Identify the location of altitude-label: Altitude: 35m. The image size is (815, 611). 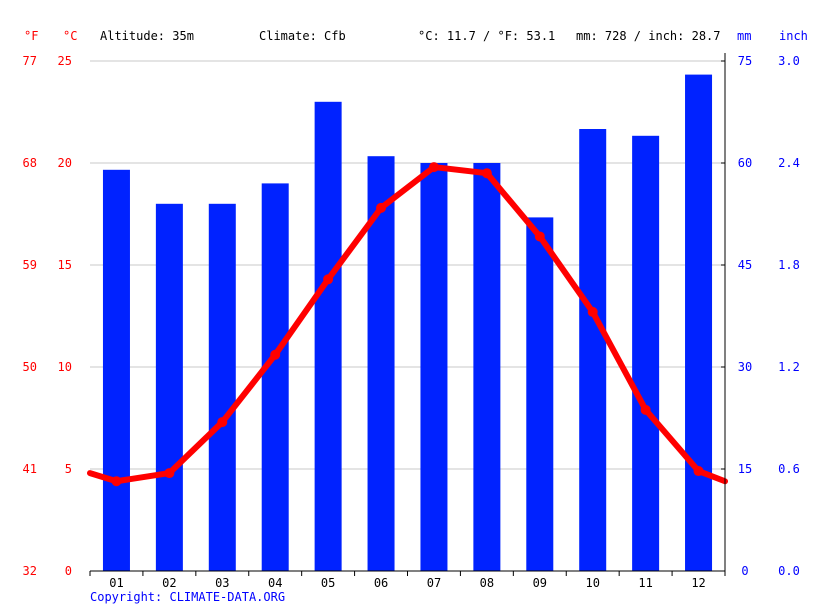
(147, 36).